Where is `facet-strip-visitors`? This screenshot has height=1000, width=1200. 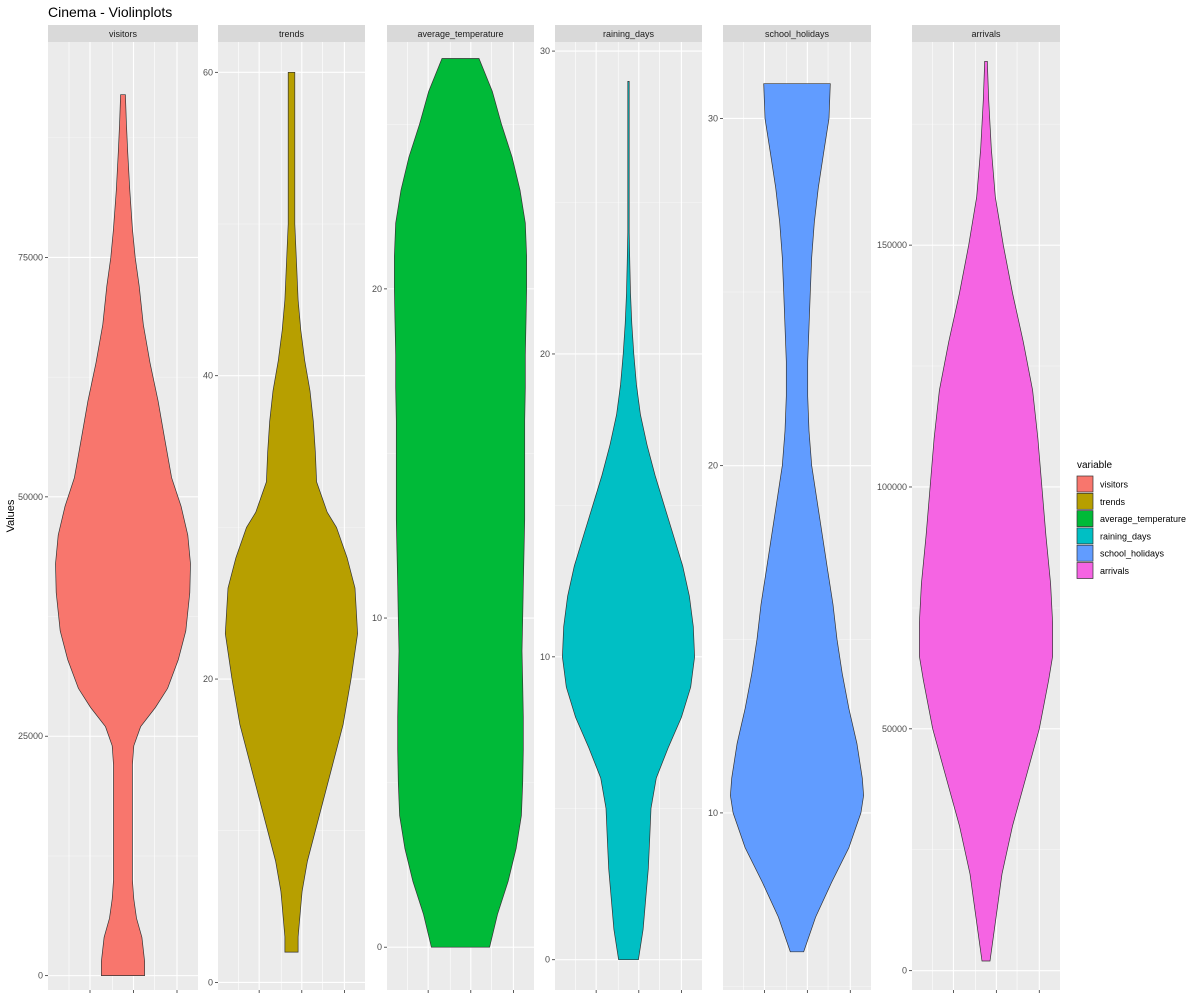 facet-strip-visitors is located at coordinates (123, 33).